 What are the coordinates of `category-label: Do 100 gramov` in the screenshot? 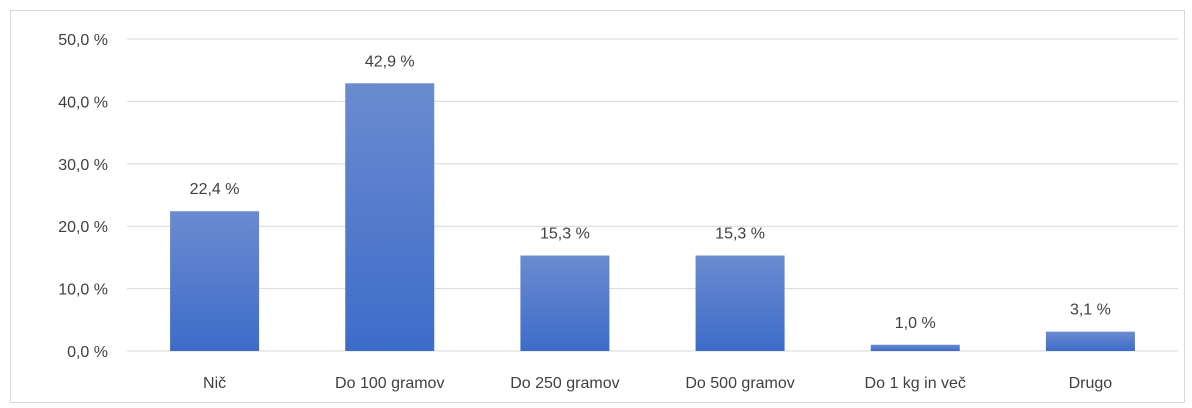 It's located at (389, 383).